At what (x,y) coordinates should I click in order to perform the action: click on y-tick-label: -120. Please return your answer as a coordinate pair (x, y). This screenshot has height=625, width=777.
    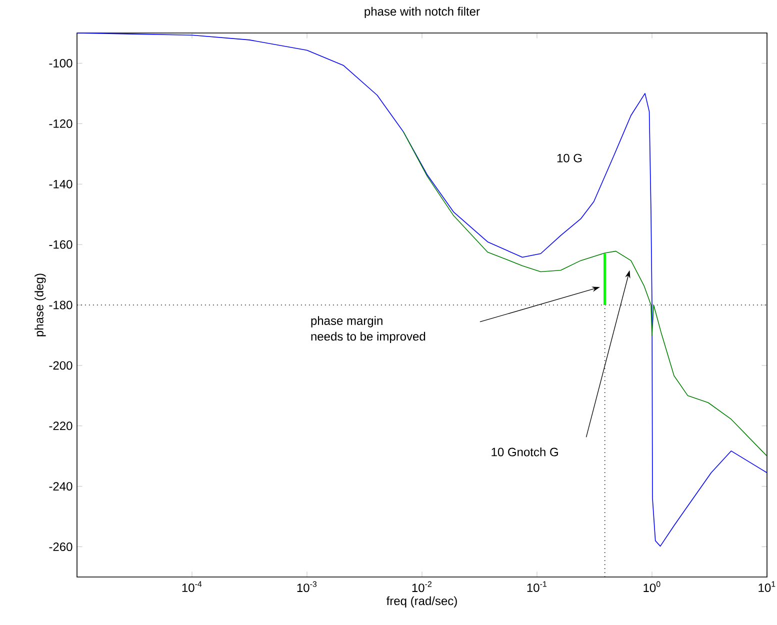
    Looking at the image, I should click on (60, 123).